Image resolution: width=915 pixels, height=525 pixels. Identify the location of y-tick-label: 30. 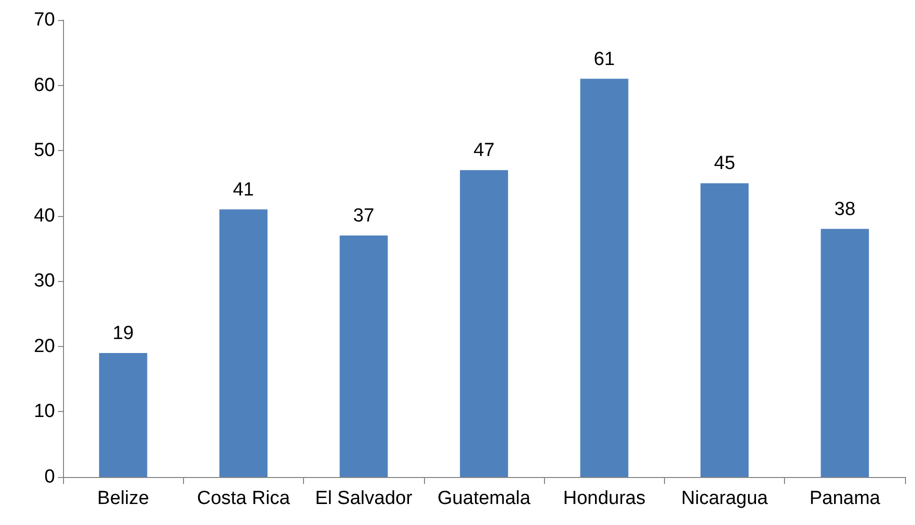
(44, 281).